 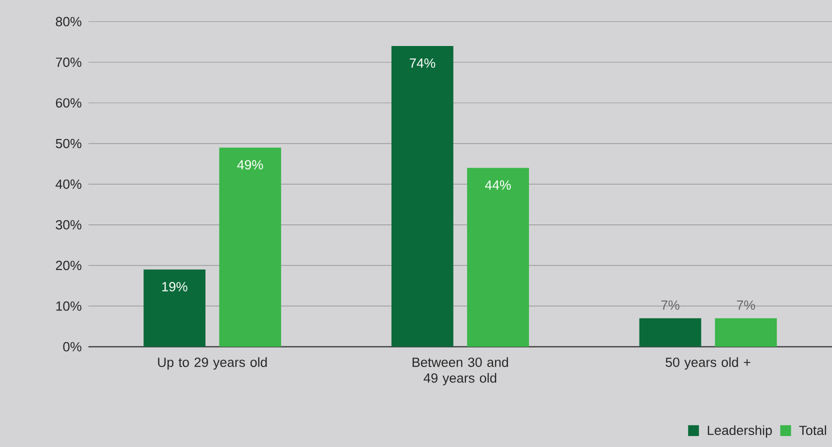 What do you see at coordinates (69, 184) in the screenshot?
I see `y-tick-label: 40%` at bounding box center [69, 184].